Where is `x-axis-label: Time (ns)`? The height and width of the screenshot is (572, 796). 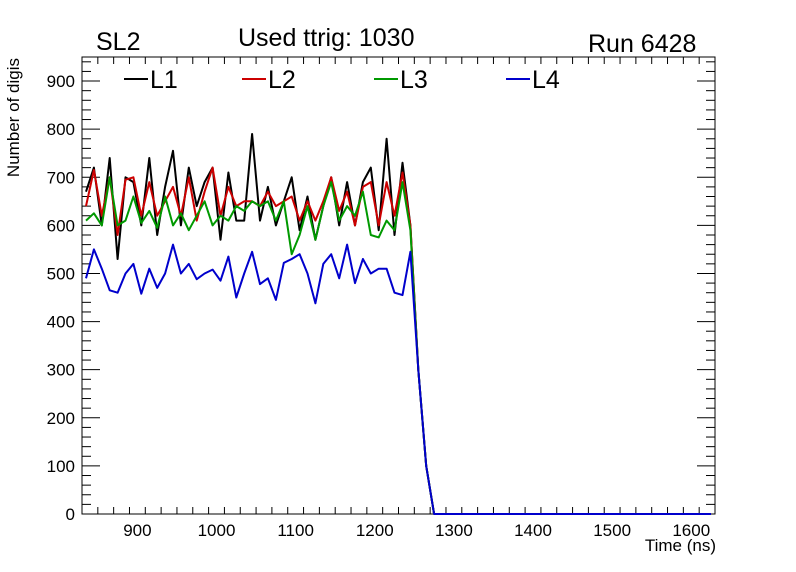 x-axis-label: Time (ns) is located at coordinates (680, 545).